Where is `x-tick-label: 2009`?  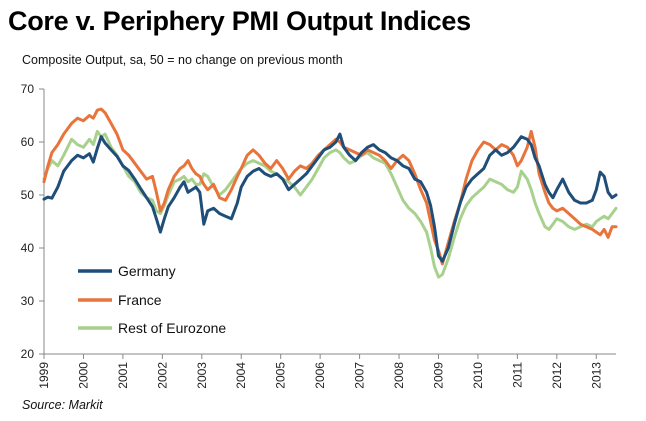
x-tick-label: 2009 is located at coordinates (438, 375).